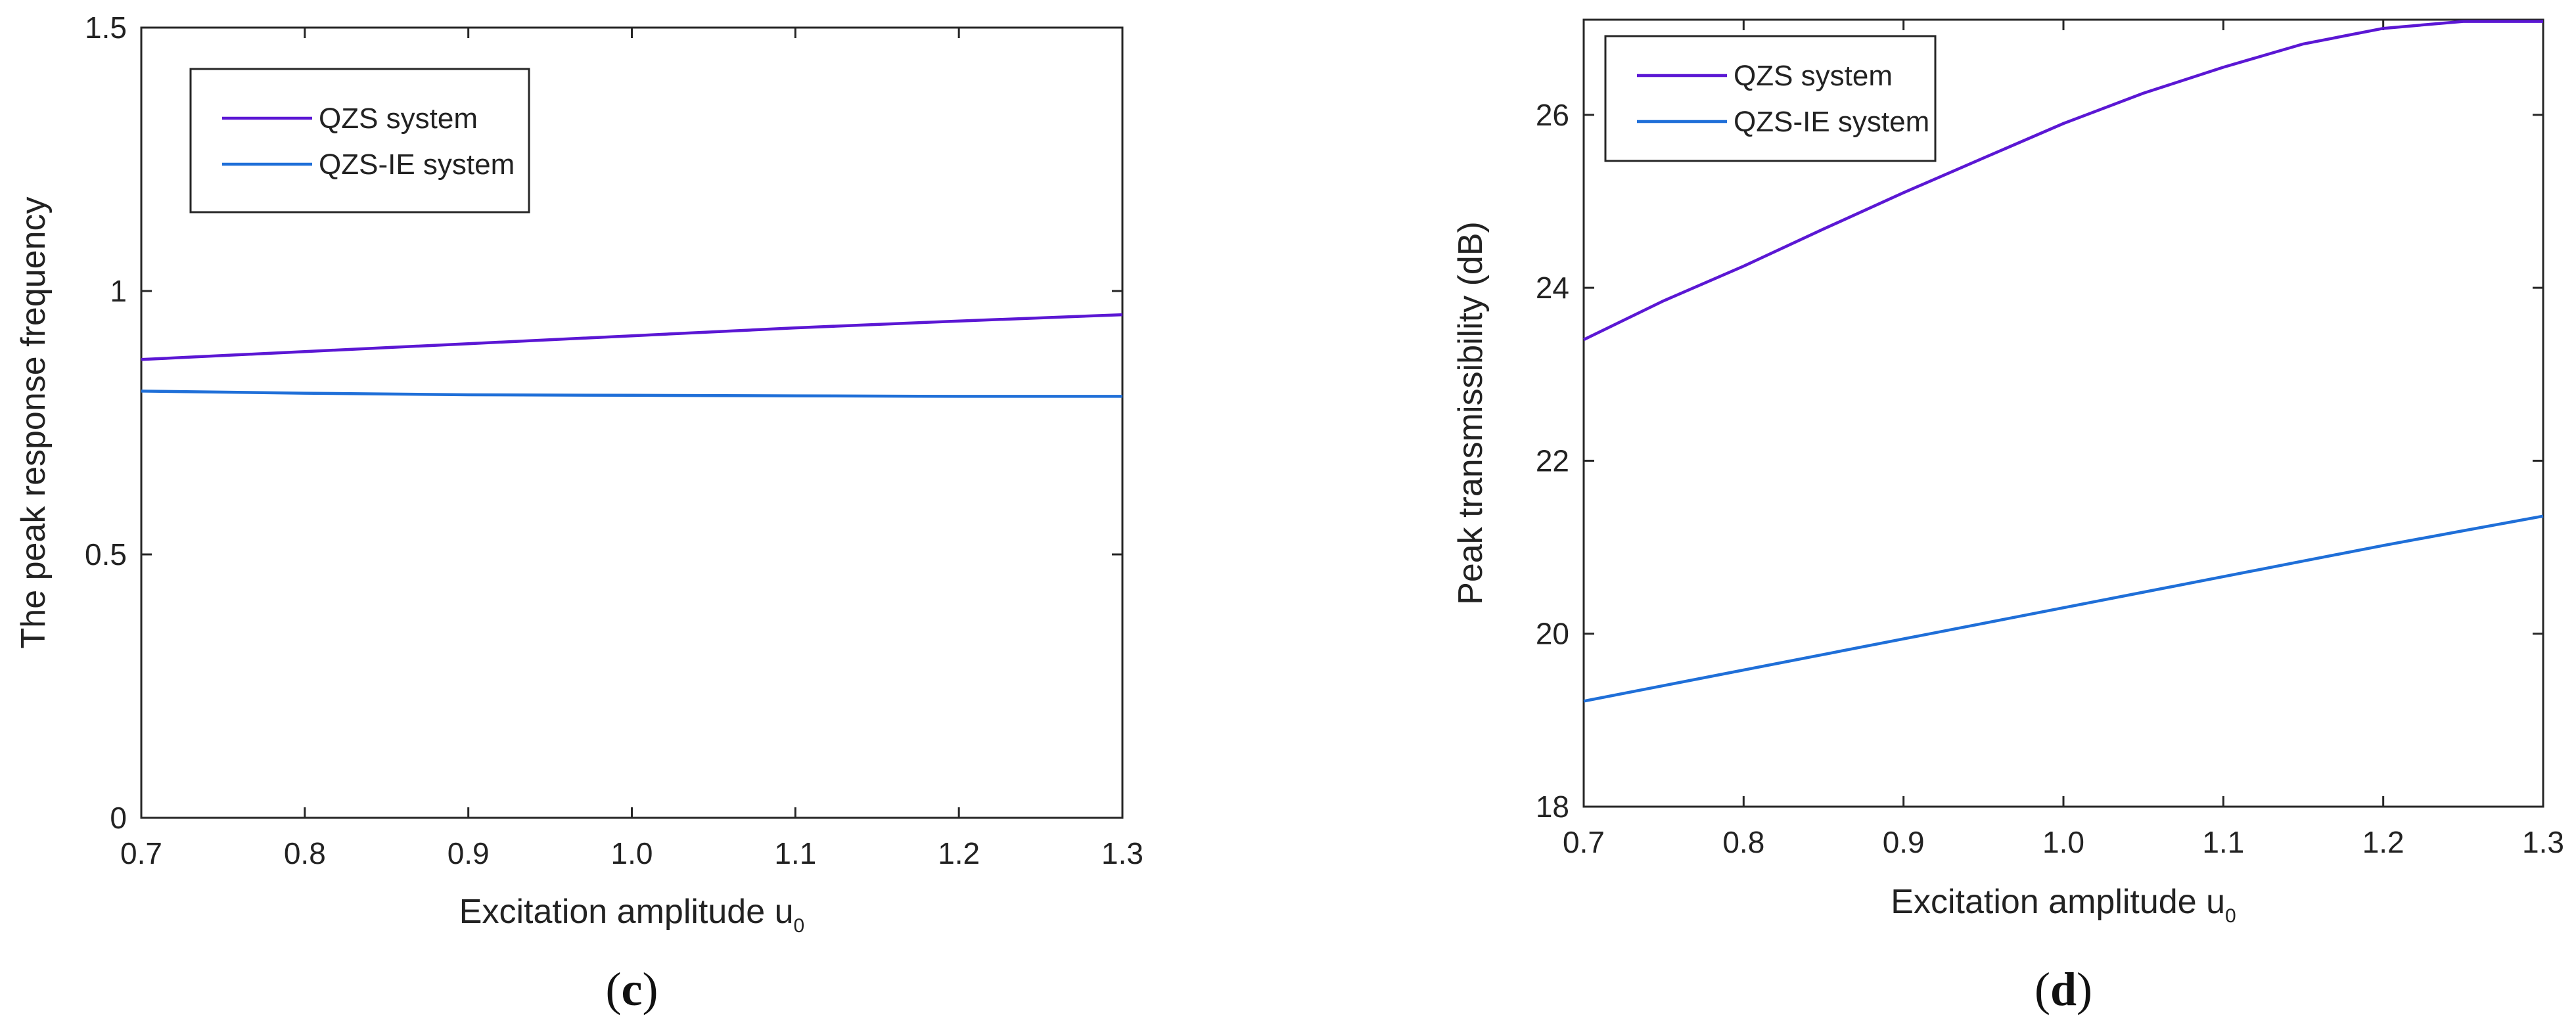 This screenshot has height=1030, width=2576. Describe the element at coordinates (118, 291) in the screenshot. I see `y-tick-label: 1` at that location.